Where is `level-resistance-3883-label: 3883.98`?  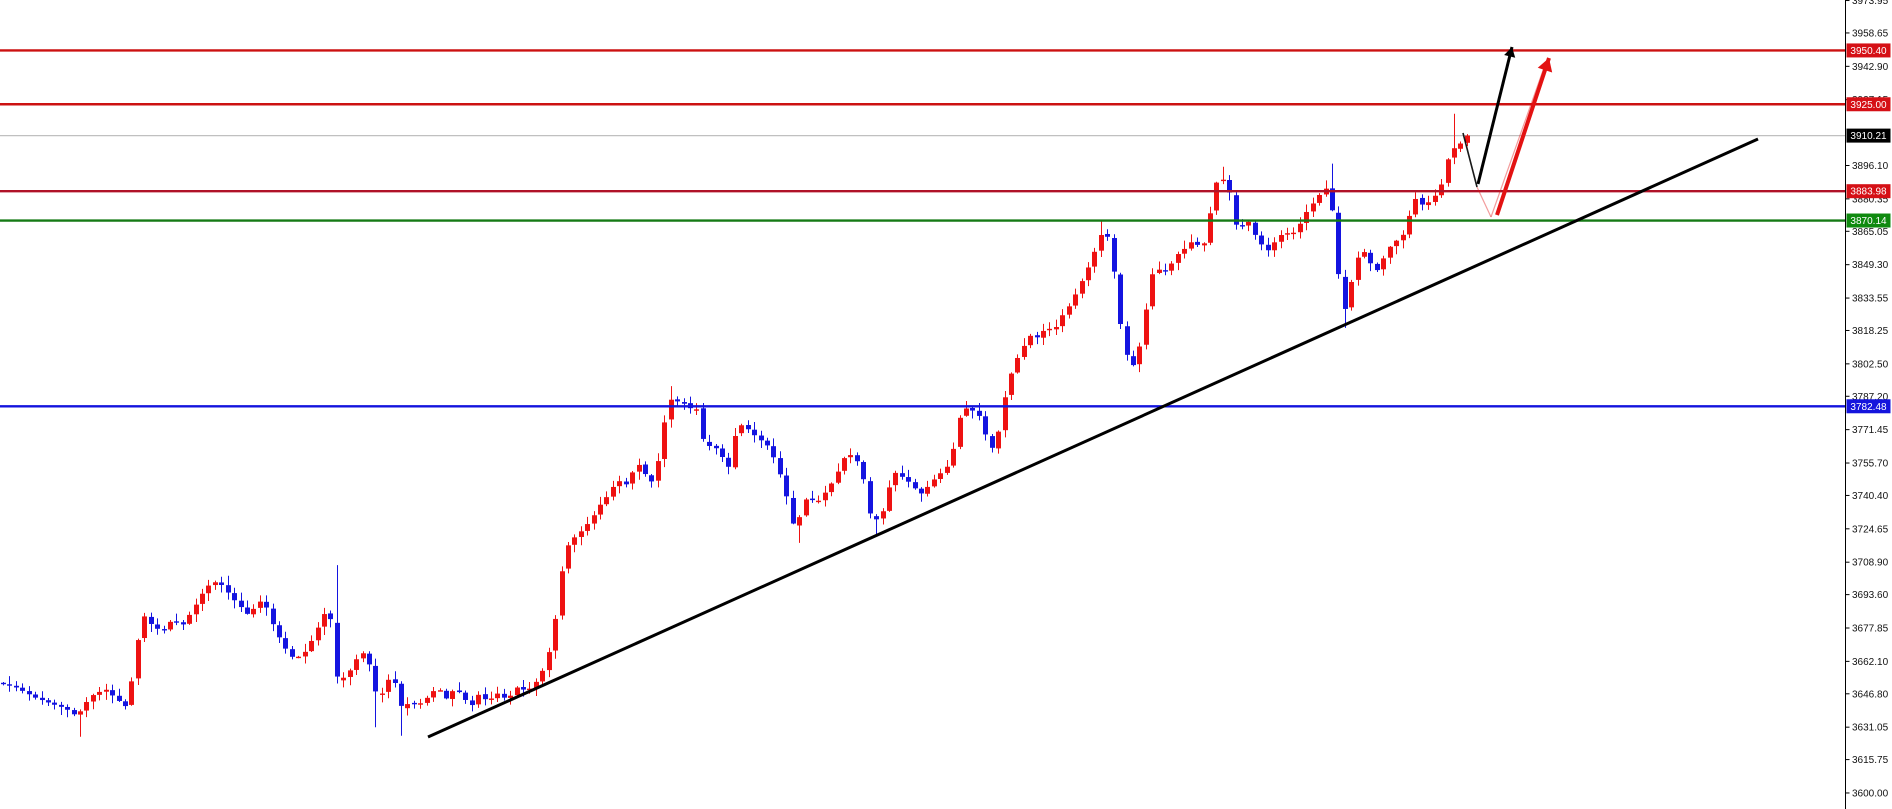 level-resistance-3883-label: 3883.98 is located at coordinates (1868, 192).